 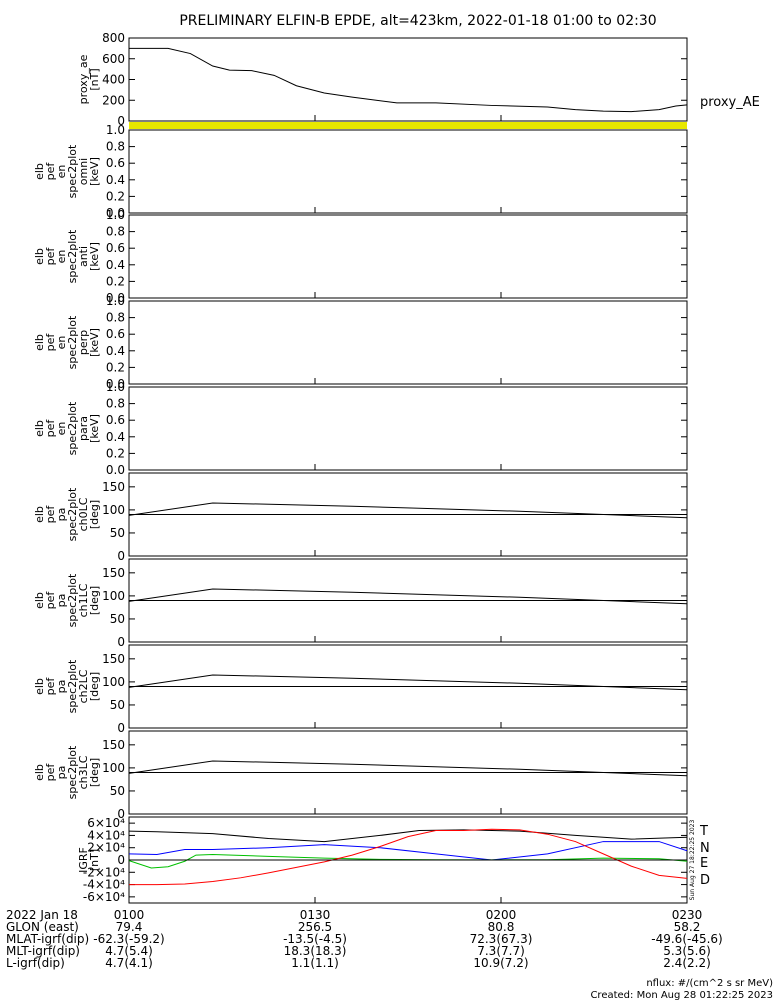 What do you see at coordinates (106, 823) in the screenshot?
I see `y-tick-label: 6×10⁴` at bounding box center [106, 823].